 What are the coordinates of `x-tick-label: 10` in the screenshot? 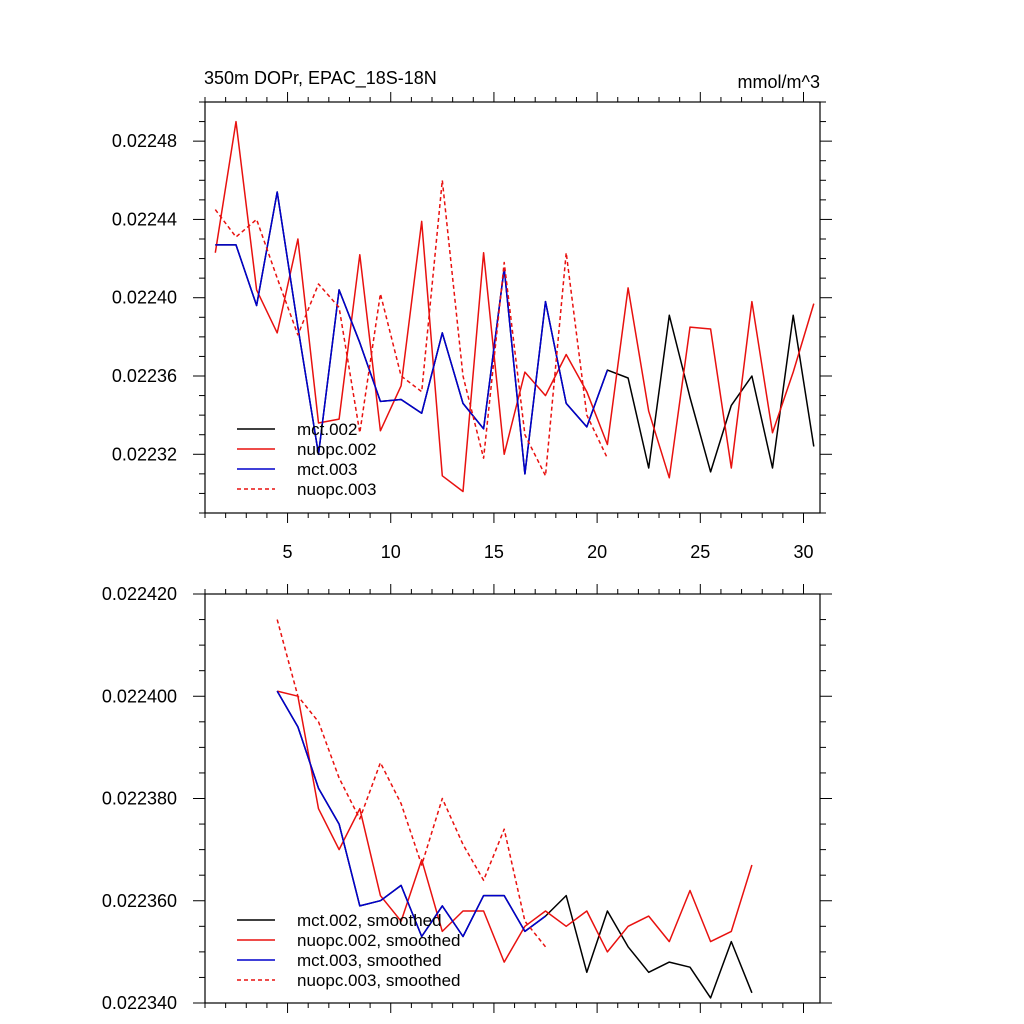 It's located at (391, 552).